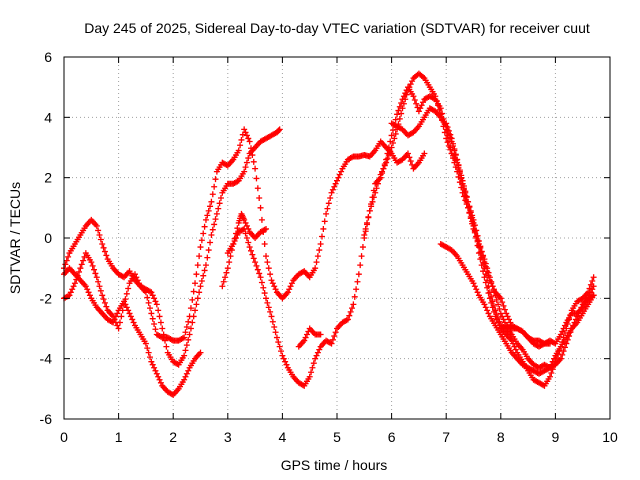 The height and width of the screenshot is (480, 640). What do you see at coordinates (46, 419) in the screenshot?
I see `y-tick-label: -6` at bounding box center [46, 419].